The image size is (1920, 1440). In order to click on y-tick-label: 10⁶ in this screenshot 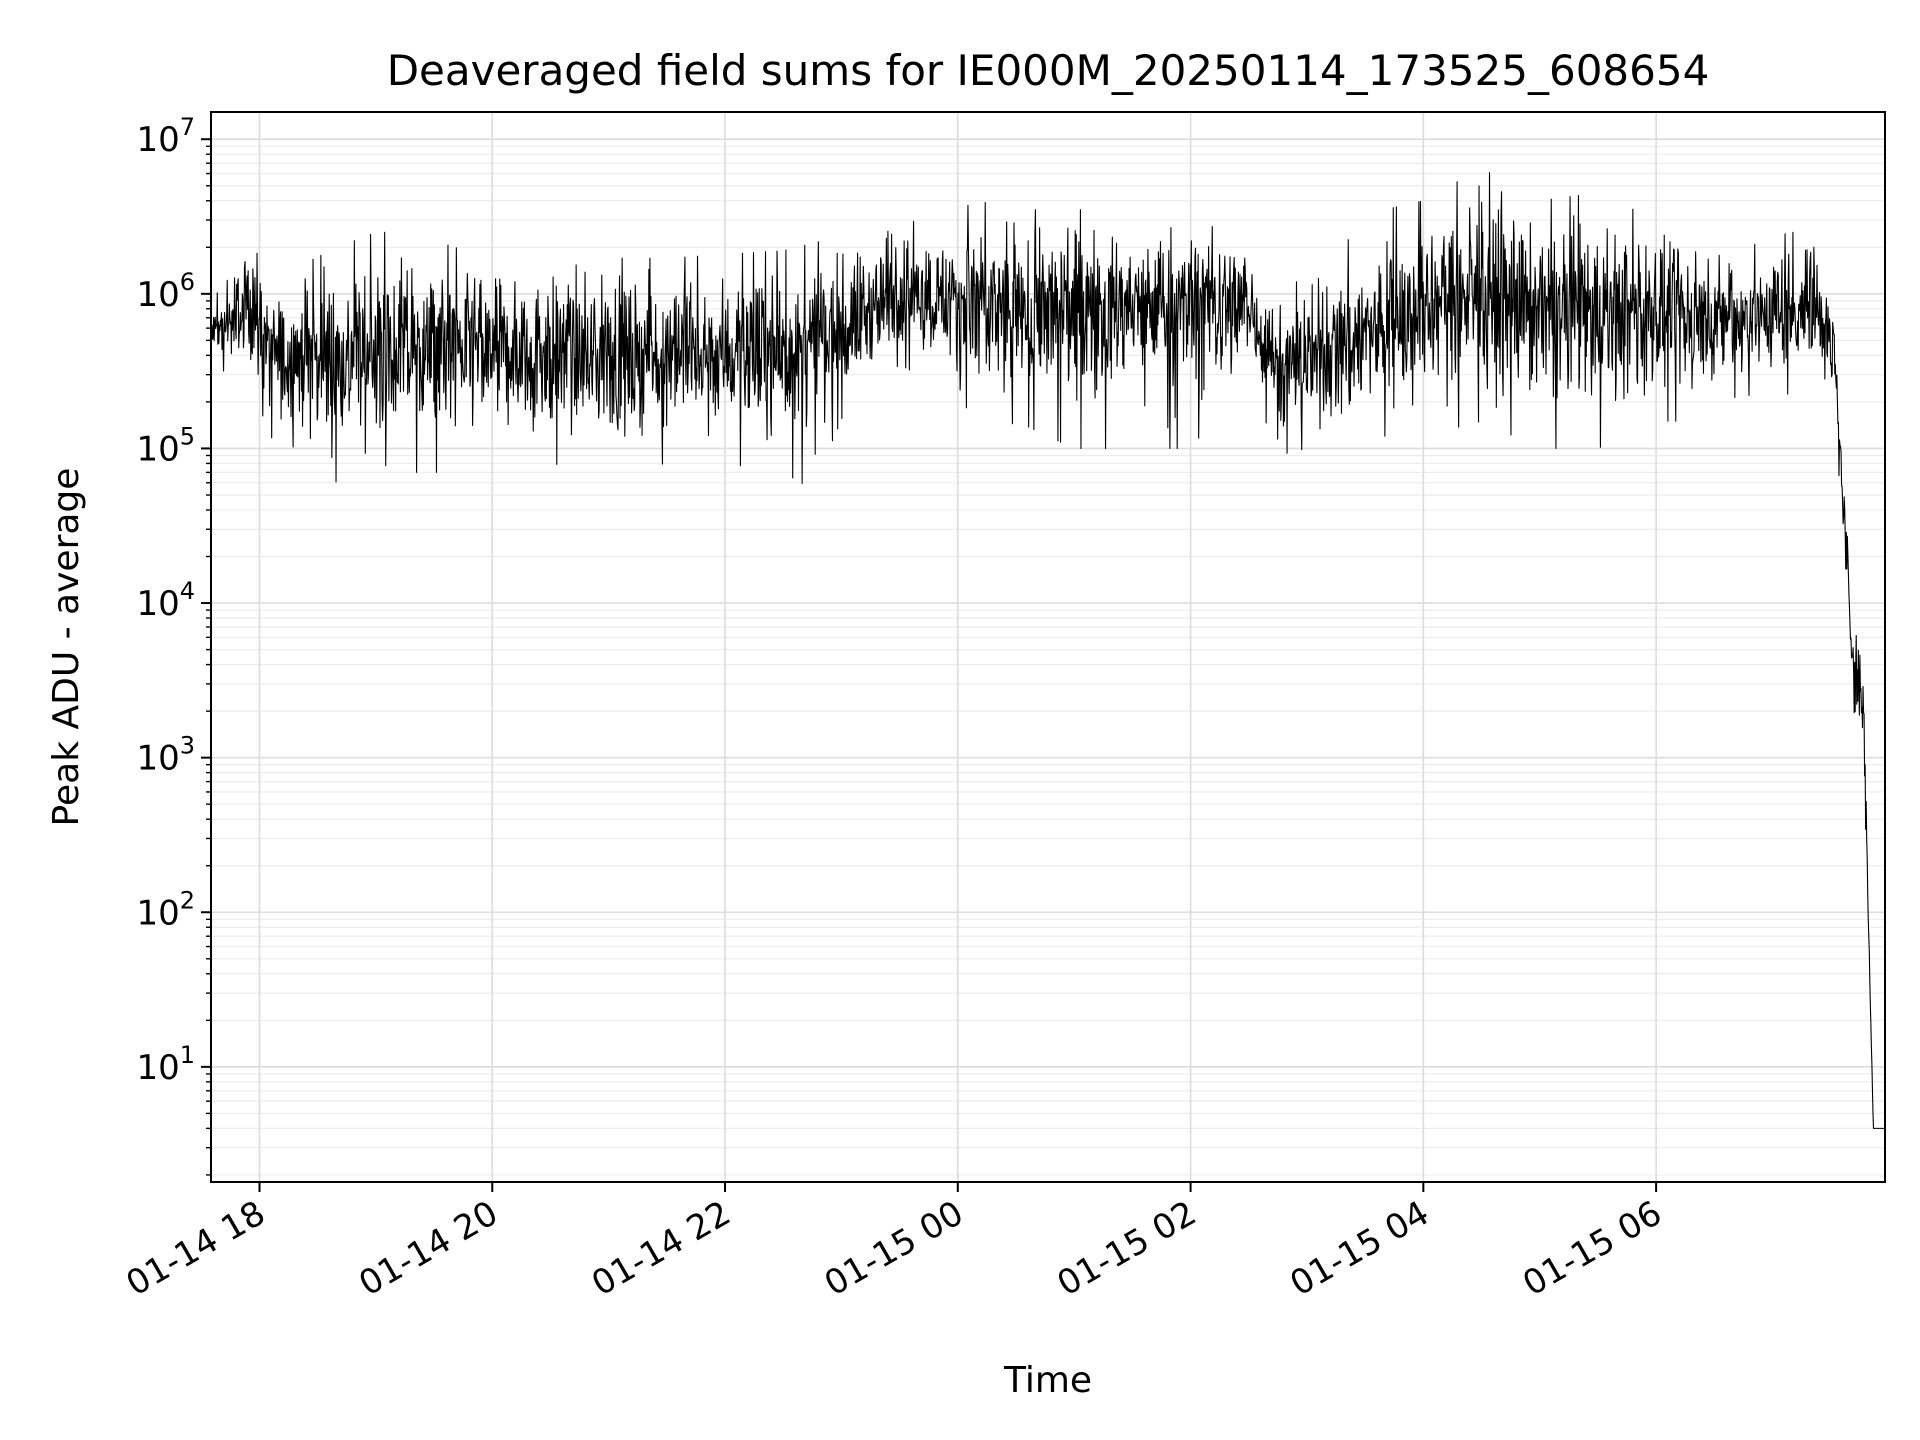, I will do `click(165, 291)`.